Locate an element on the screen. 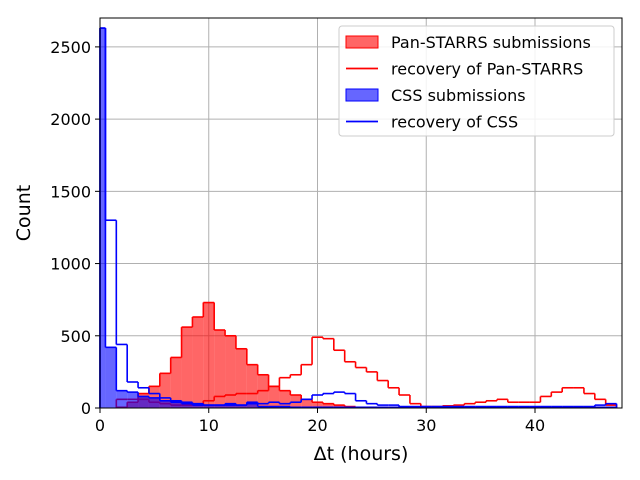 The width and height of the screenshot is (640, 480). x-tick-label-4: 40 is located at coordinates (535, 425).